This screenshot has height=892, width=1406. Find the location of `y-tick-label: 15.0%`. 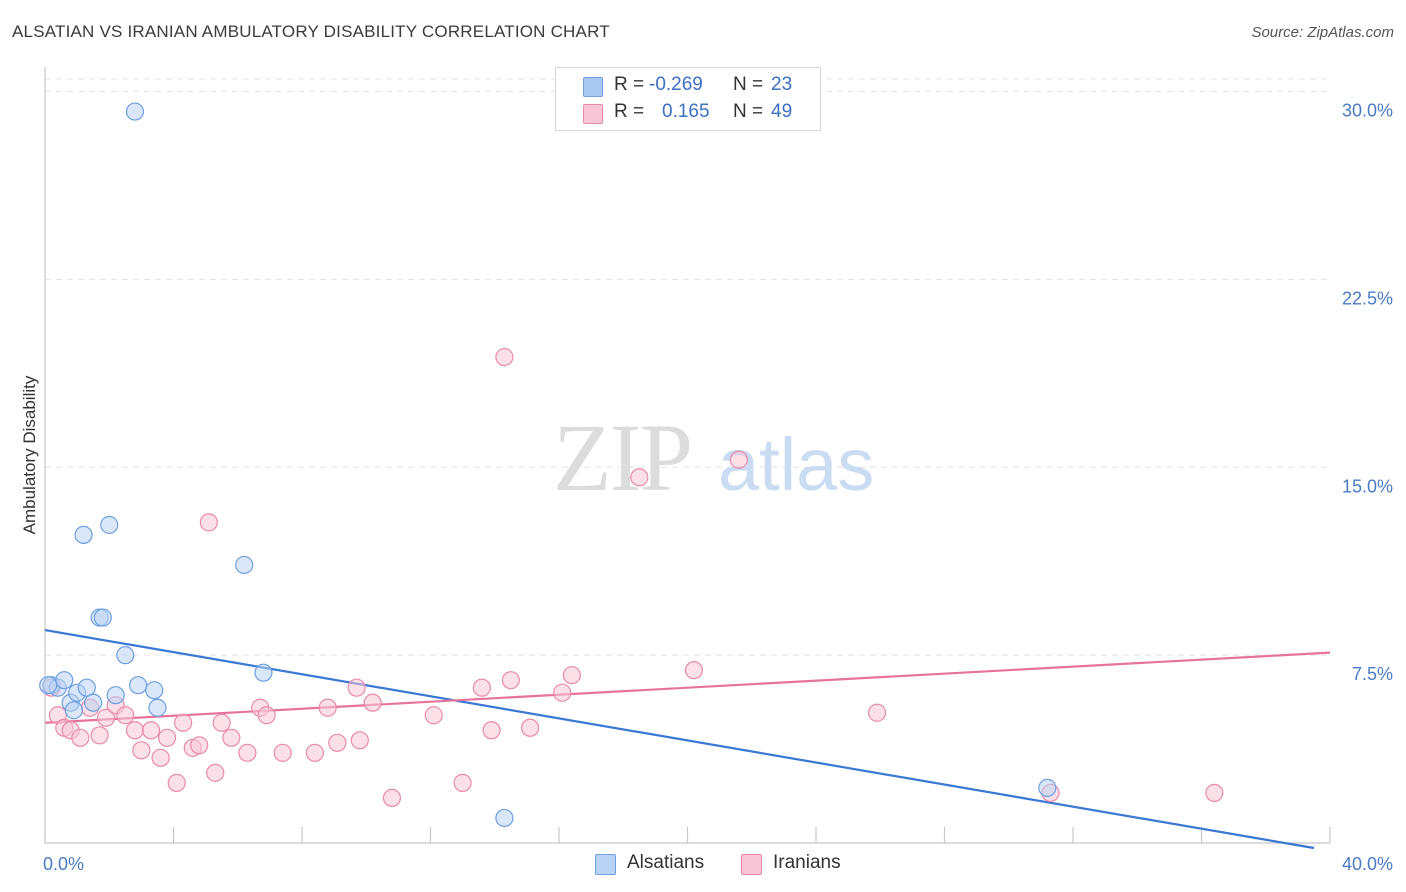

y-tick-label: 15.0% is located at coordinates (1367, 486).